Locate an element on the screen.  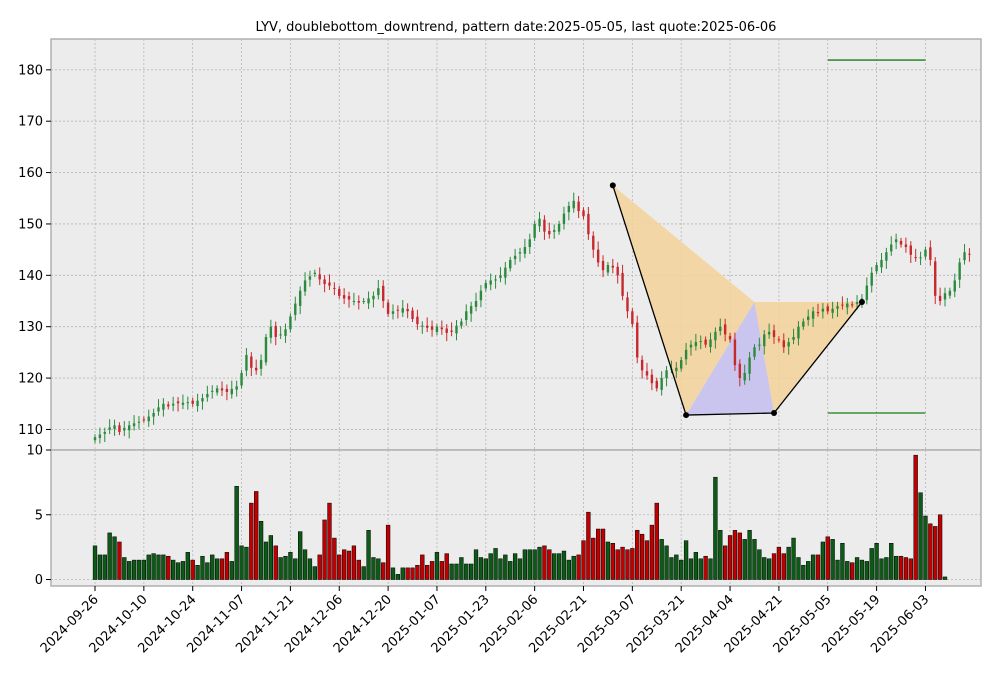
price-tick-label: 180 is located at coordinates (30, 70).